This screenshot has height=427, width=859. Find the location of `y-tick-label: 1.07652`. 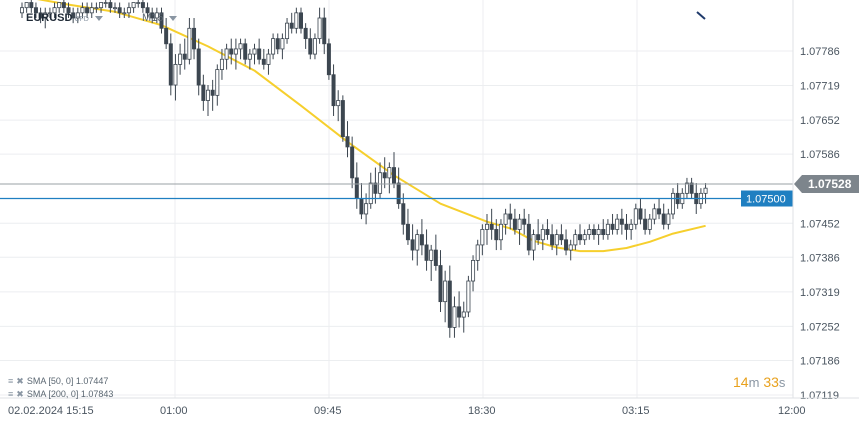

y-tick-label: 1.07652 is located at coordinates (820, 121).